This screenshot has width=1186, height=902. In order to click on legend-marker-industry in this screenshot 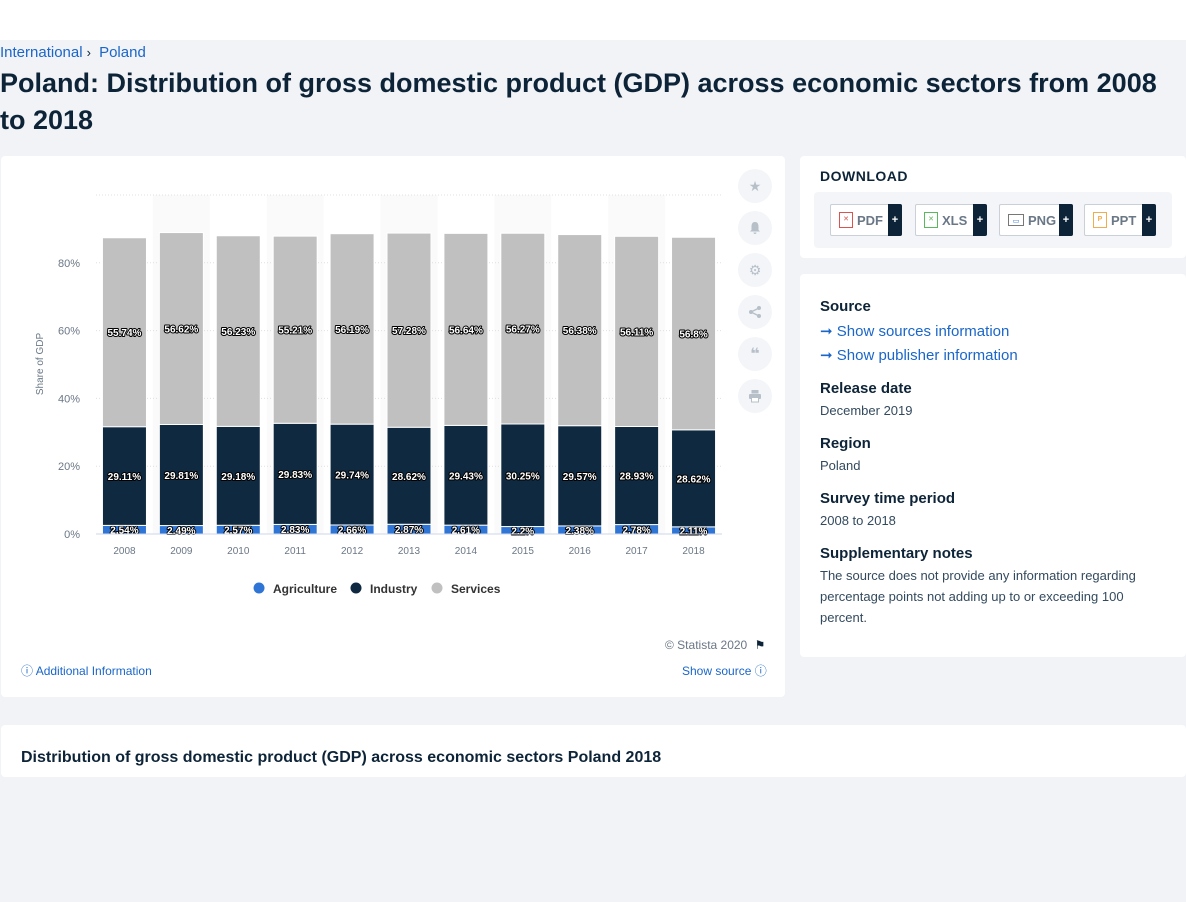, I will do `click(356, 588)`.